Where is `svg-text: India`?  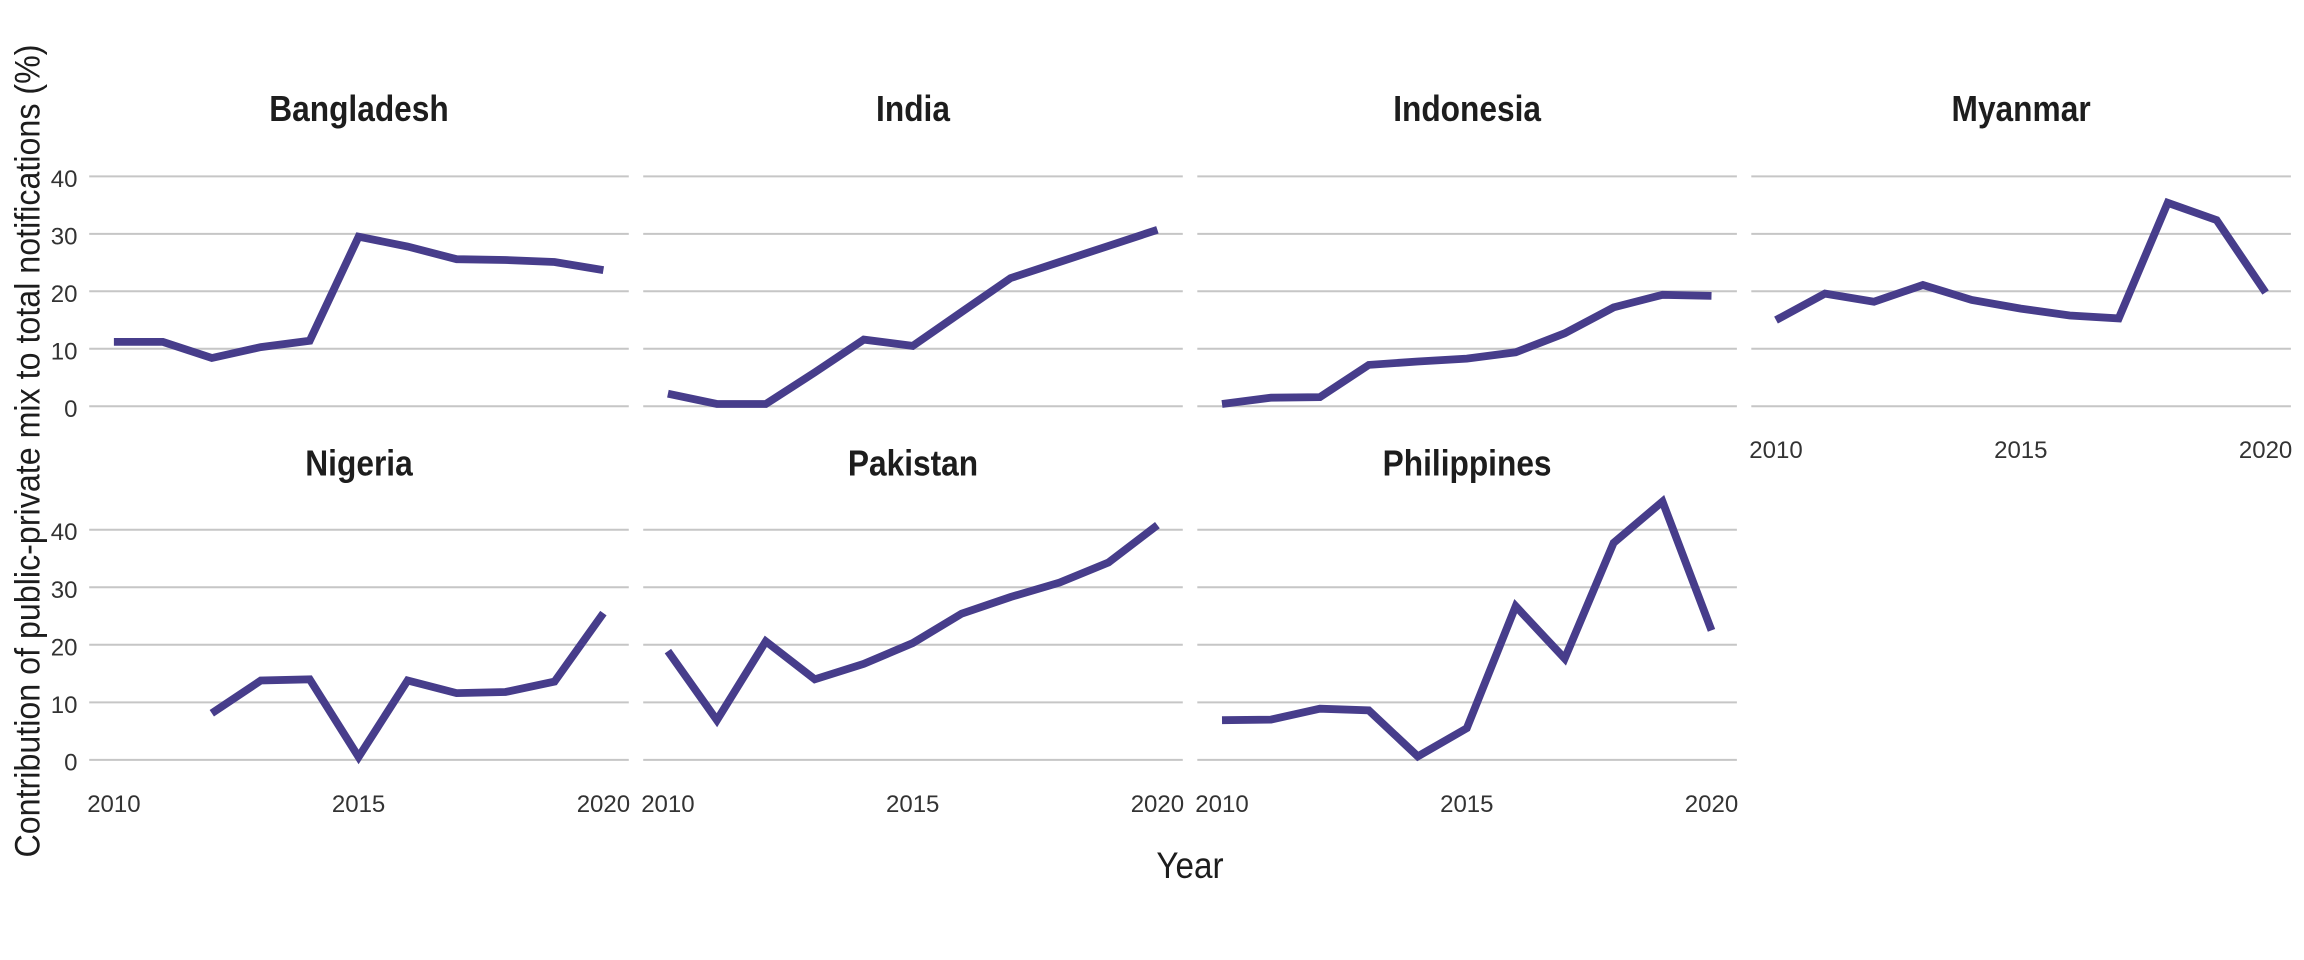 svg-text: India is located at coordinates (913, 108).